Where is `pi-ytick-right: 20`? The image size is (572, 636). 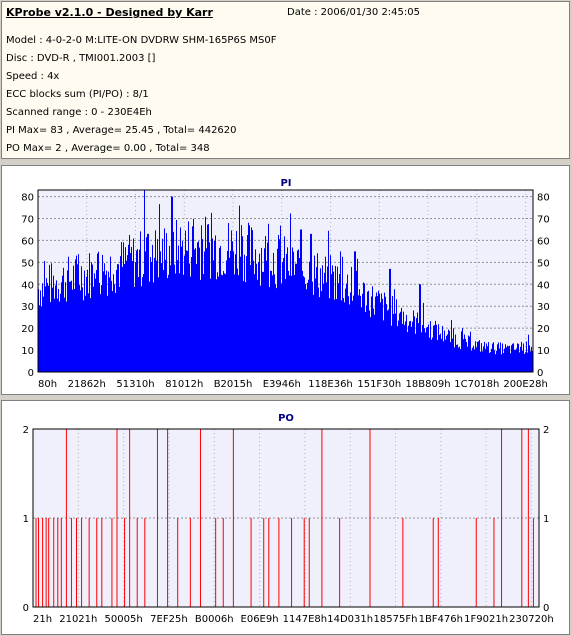
pi-ytick-right: 20 is located at coordinates (543, 329).